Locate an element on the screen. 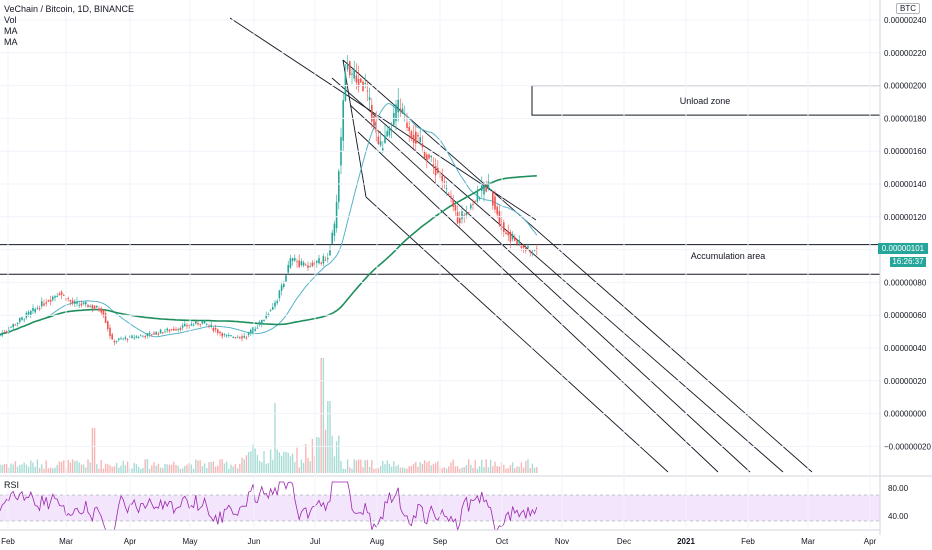 The image size is (932, 550). x-tick-label: Feb is located at coordinates (748, 541).